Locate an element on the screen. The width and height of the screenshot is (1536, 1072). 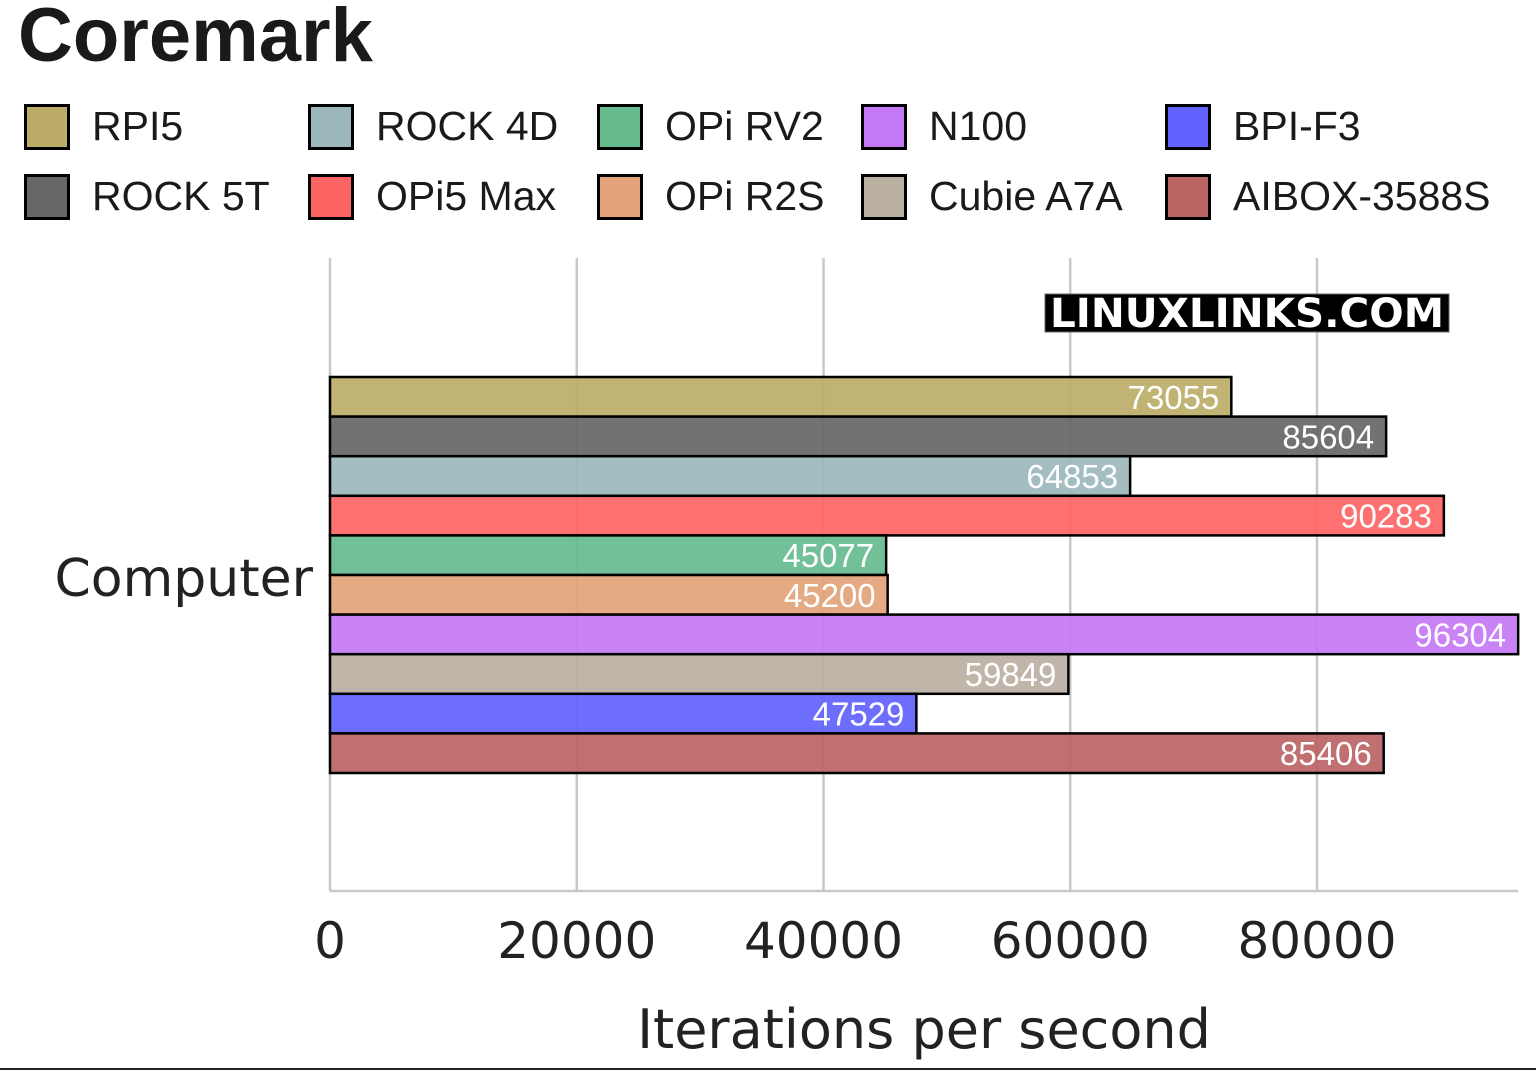
legend-label: OPi R2S is located at coordinates (745, 196).